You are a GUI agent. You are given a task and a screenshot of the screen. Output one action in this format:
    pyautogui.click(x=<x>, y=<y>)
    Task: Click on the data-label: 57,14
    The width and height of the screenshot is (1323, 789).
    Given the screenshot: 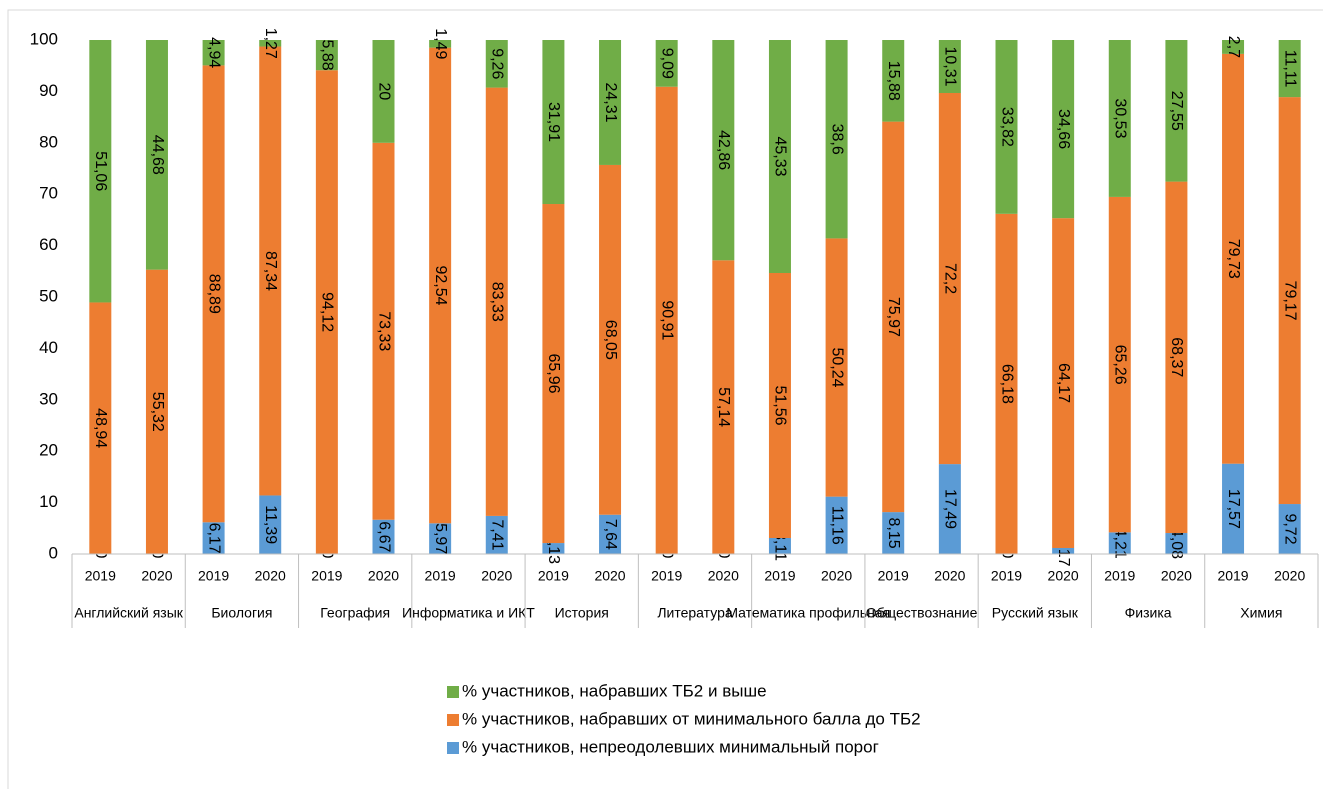 What is the action you would take?
    pyautogui.click(x=723, y=407)
    